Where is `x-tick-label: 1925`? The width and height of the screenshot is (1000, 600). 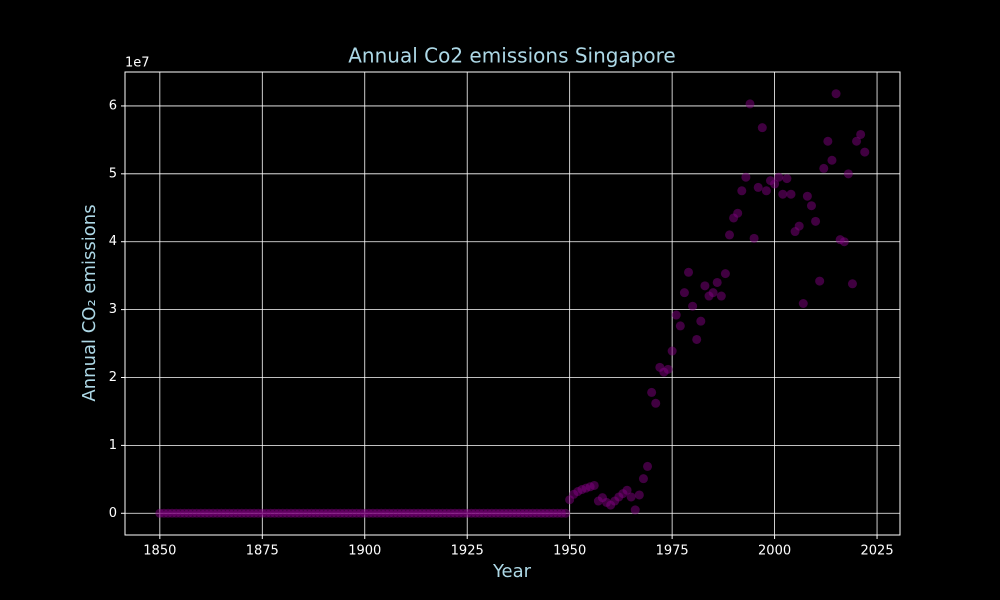
x-tick-label: 1925 is located at coordinates (467, 551).